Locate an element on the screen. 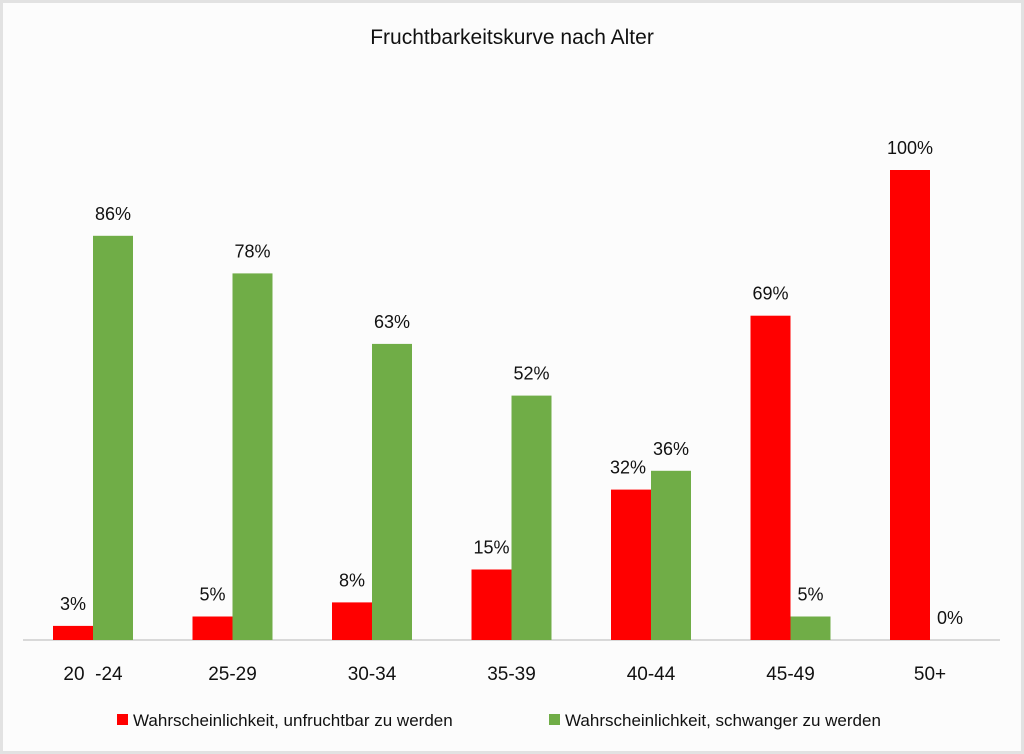 This screenshot has width=1024, height=754. x-tick-label: 25-29 is located at coordinates (232, 674).